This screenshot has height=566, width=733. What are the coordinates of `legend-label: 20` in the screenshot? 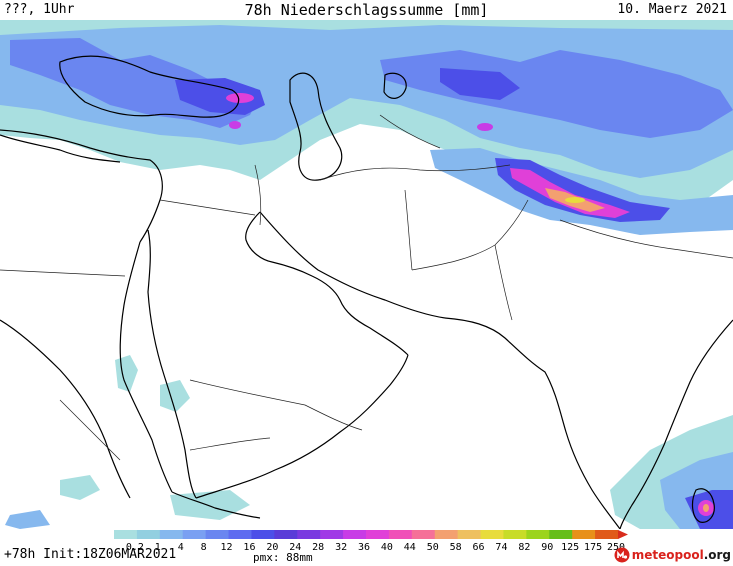 It's located at (272, 547).